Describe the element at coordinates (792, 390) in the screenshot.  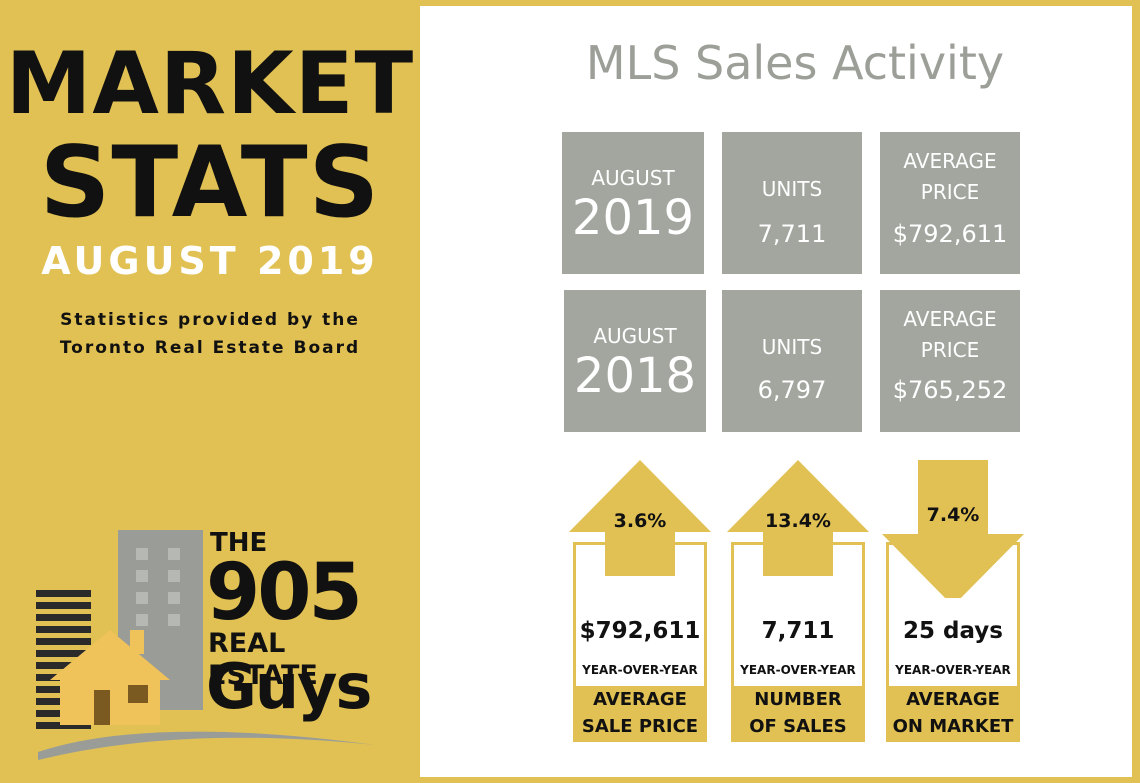
I see `units-value: 6,797` at that location.